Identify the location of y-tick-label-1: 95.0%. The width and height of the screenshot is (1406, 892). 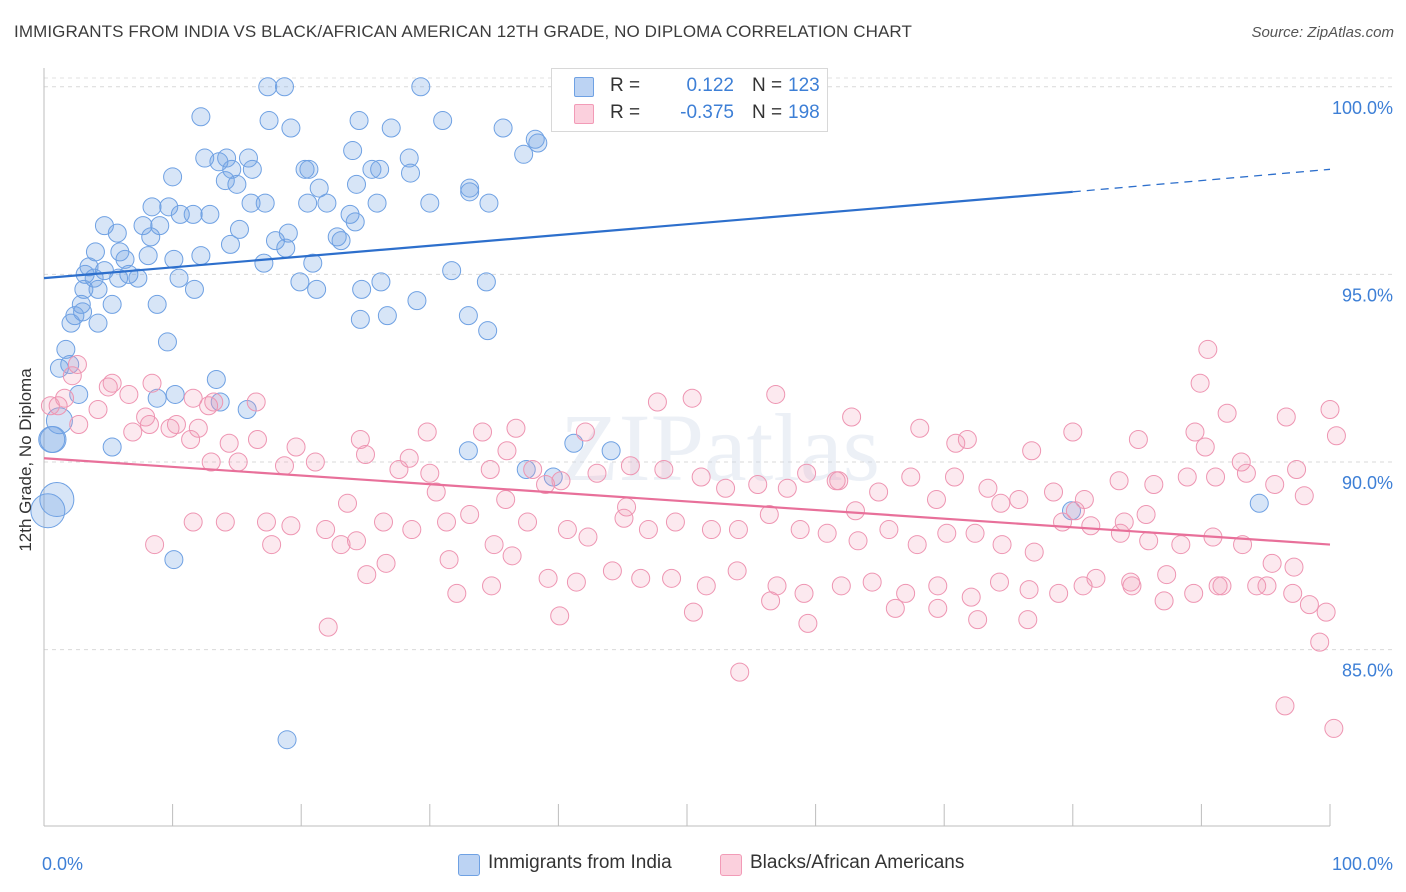
(1367, 295).